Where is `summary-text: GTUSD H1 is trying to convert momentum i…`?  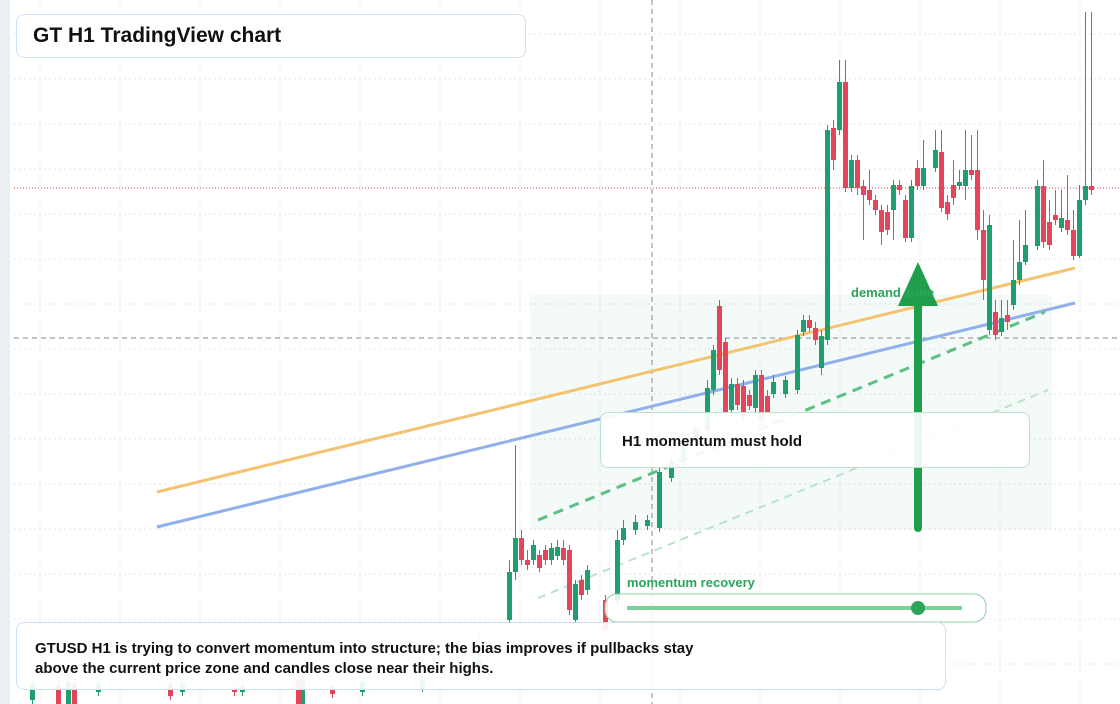 summary-text: GTUSD H1 is trying to convert momentum i… is located at coordinates (364, 658).